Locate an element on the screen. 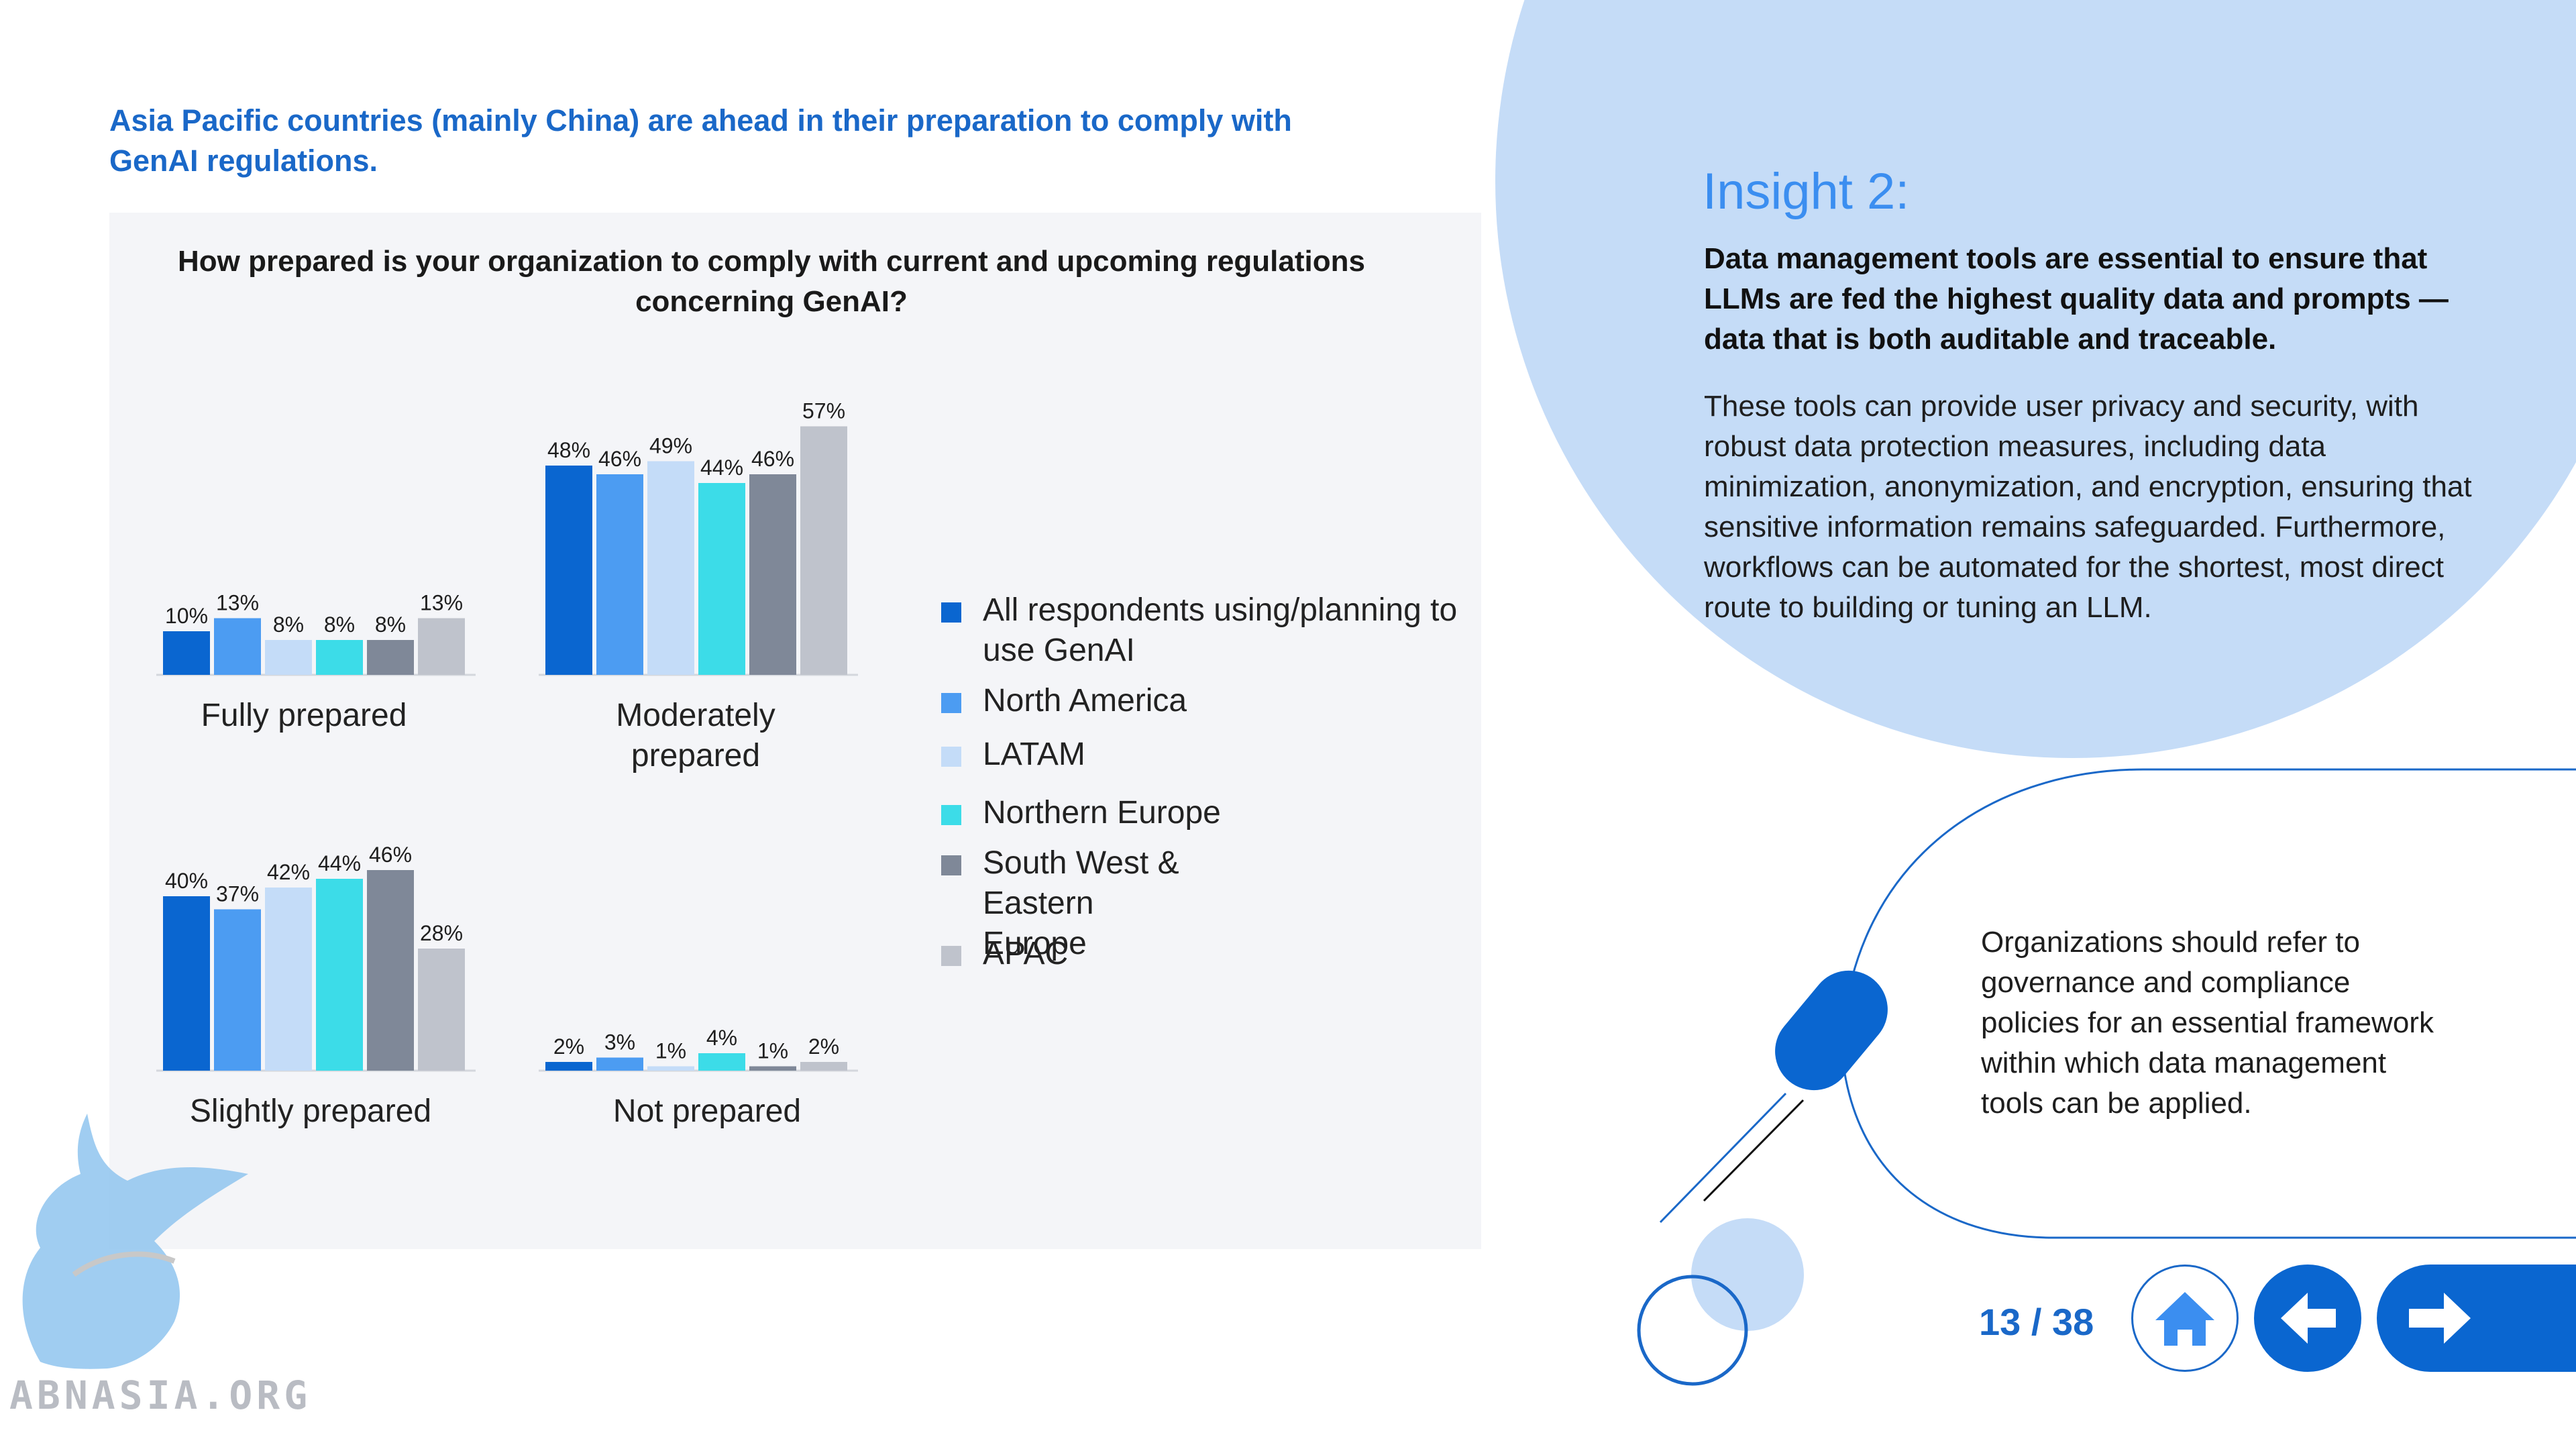  griffin-logo is located at coordinates (135, 1241).